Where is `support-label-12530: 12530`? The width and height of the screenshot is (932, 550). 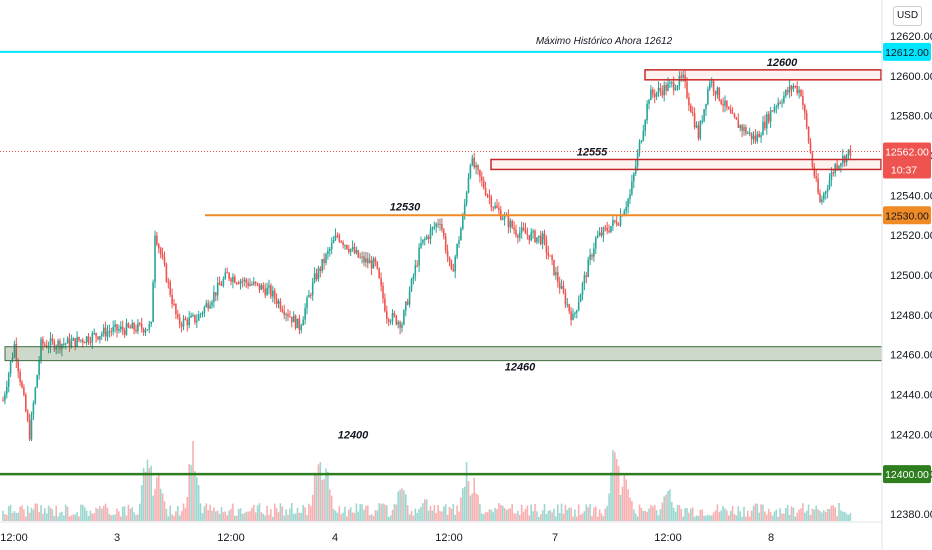
support-label-12530: 12530 is located at coordinates (405, 207).